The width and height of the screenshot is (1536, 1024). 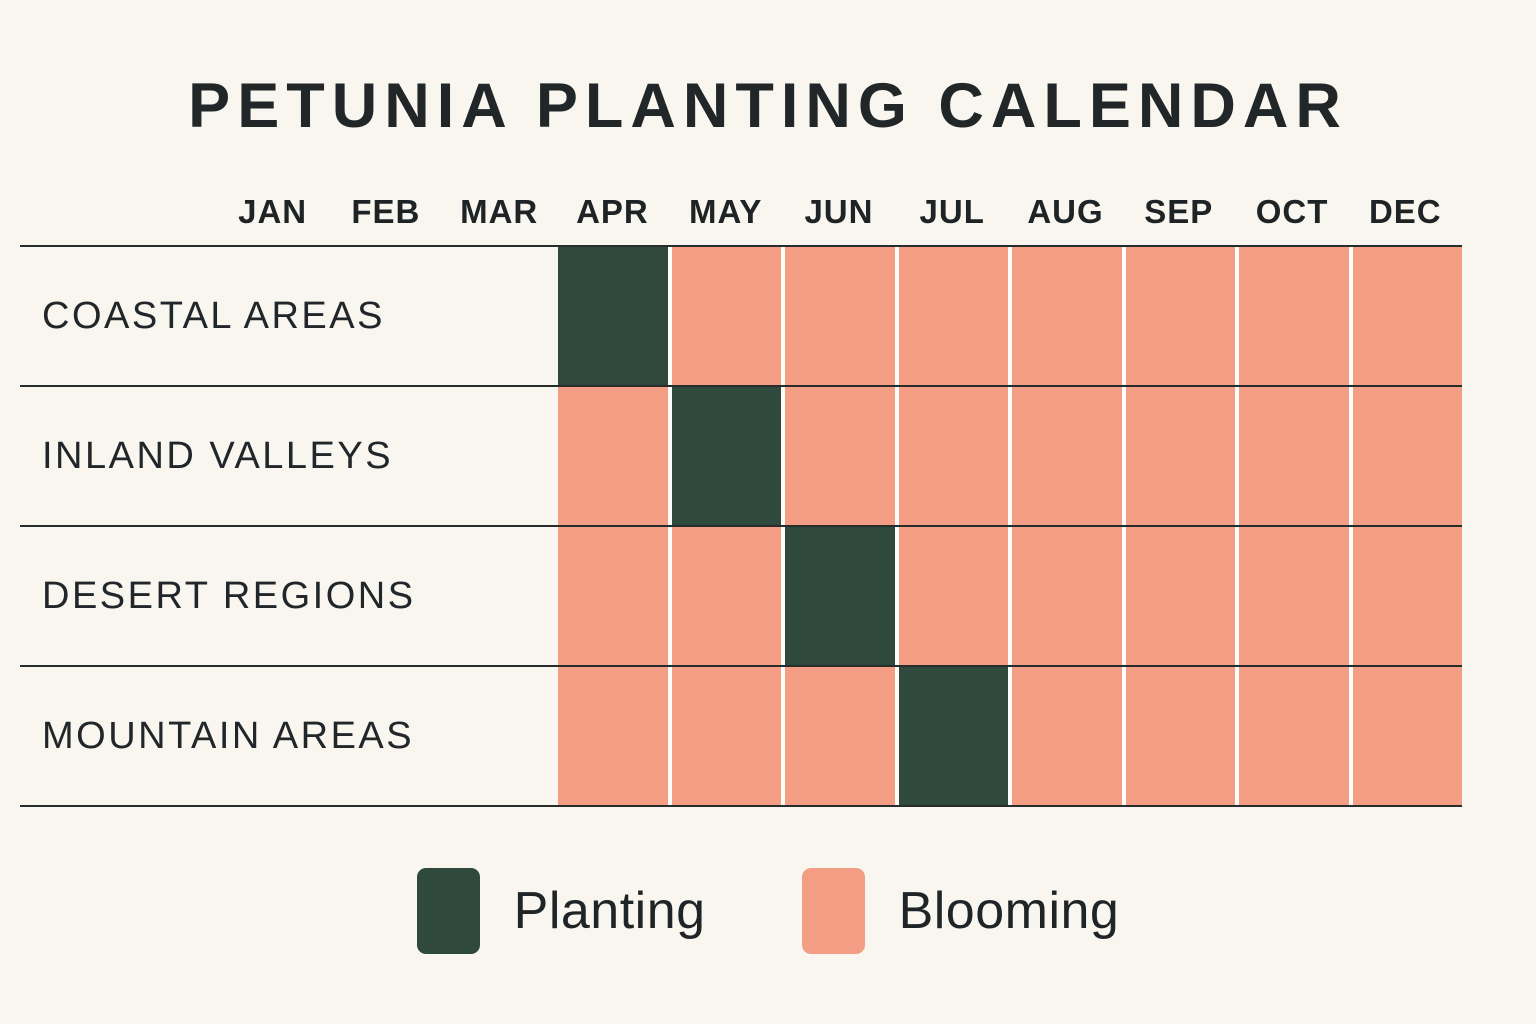 What do you see at coordinates (1292, 211) in the screenshot?
I see `month-label-oct: OCT` at bounding box center [1292, 211].